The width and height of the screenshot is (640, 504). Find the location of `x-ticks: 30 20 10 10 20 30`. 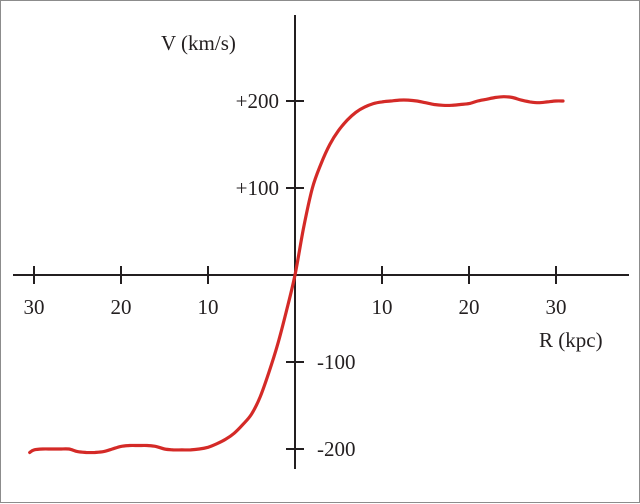

x-ticks: 30 20 10 10 20 30 is located at coordinates (295, 292).